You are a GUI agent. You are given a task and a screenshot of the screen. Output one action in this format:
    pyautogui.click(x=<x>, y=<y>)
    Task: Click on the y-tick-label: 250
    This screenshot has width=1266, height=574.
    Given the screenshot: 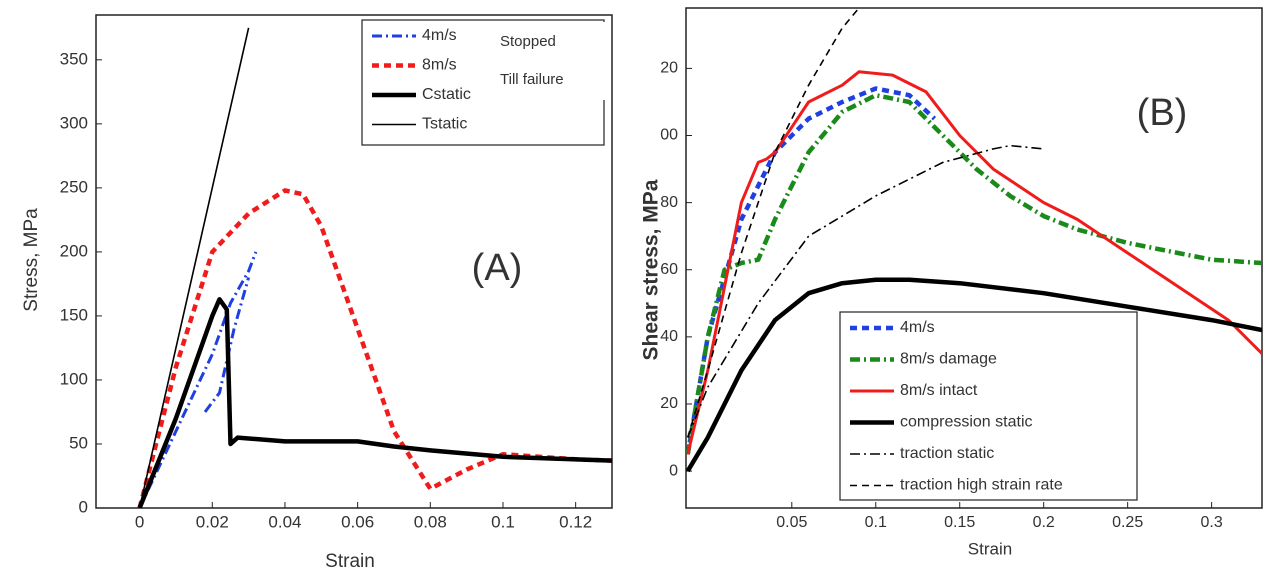 What is the action you would take?
    pyautogui.click(x=74, y=186)
    